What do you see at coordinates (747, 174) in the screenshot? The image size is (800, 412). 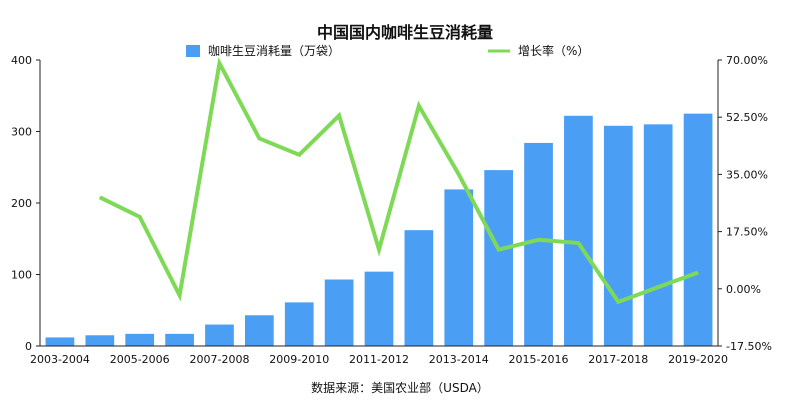 I see `y-right-tick-label-35.00%: 35.00%` at bounding box center [747, 174].